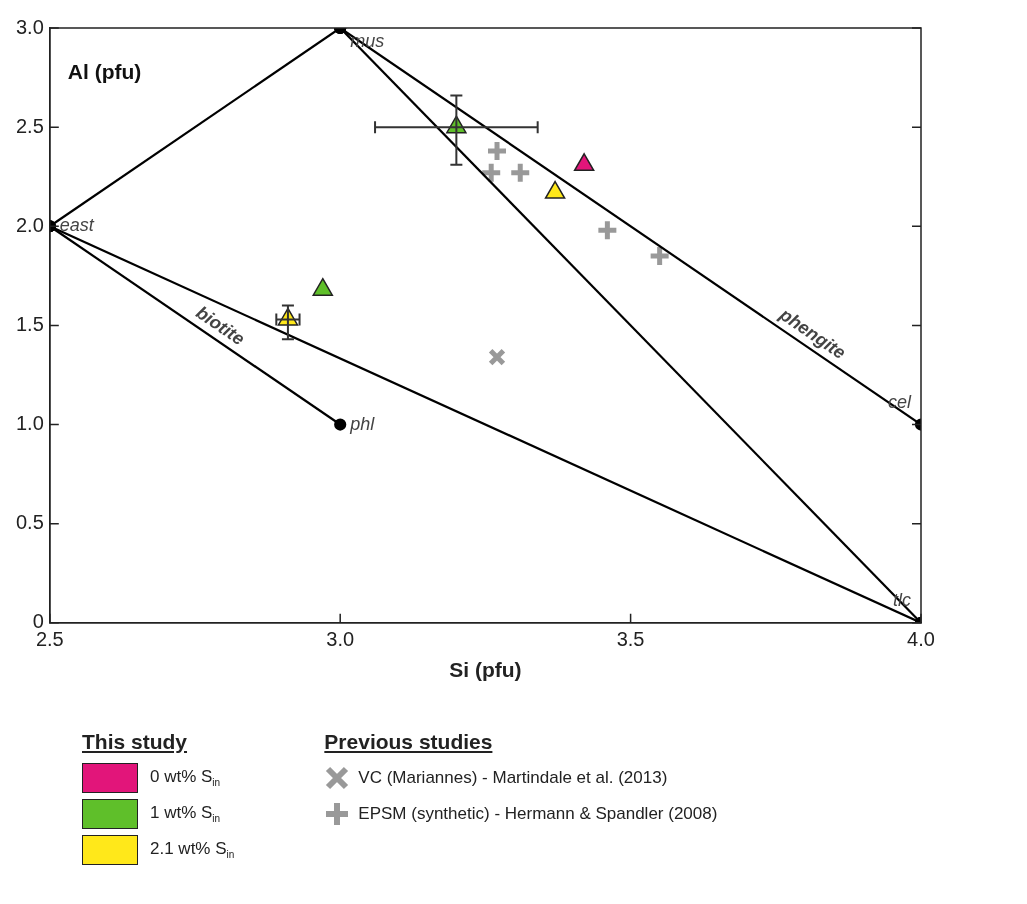  I want to click on legend-label: VC (Mariannes) - Martindale et al. (2013), so click(513, 778).